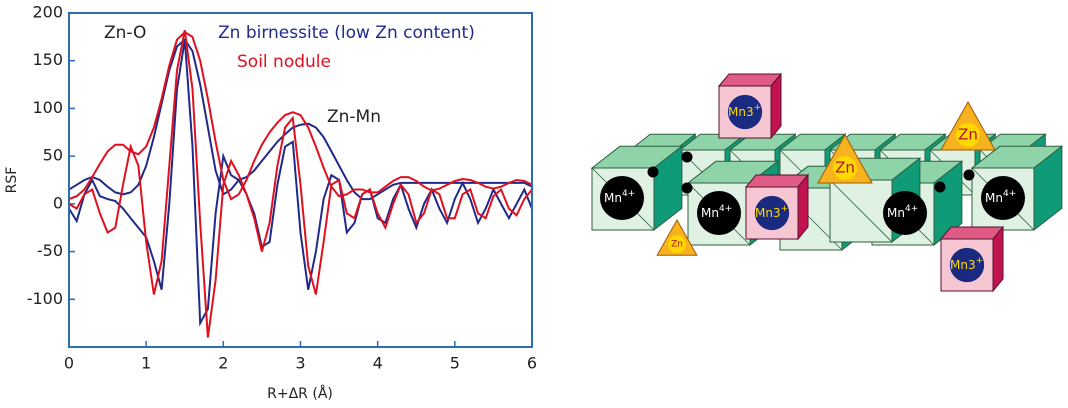  I want to click on x-tick-label: 4, so click(378, 363).